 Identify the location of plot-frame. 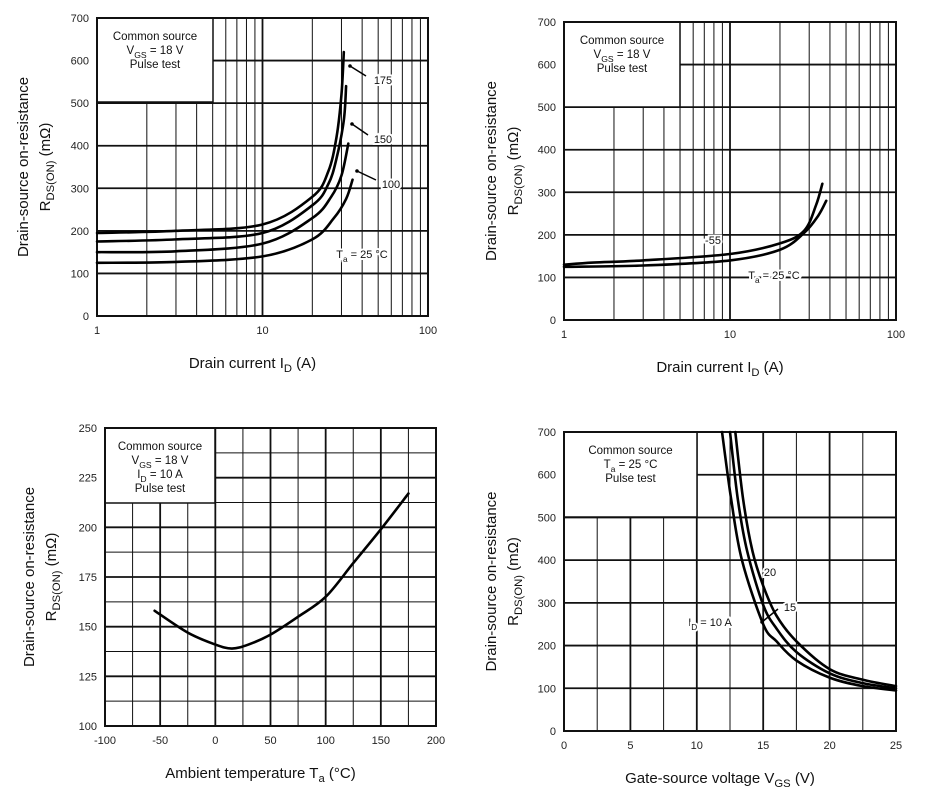
(262, 167).